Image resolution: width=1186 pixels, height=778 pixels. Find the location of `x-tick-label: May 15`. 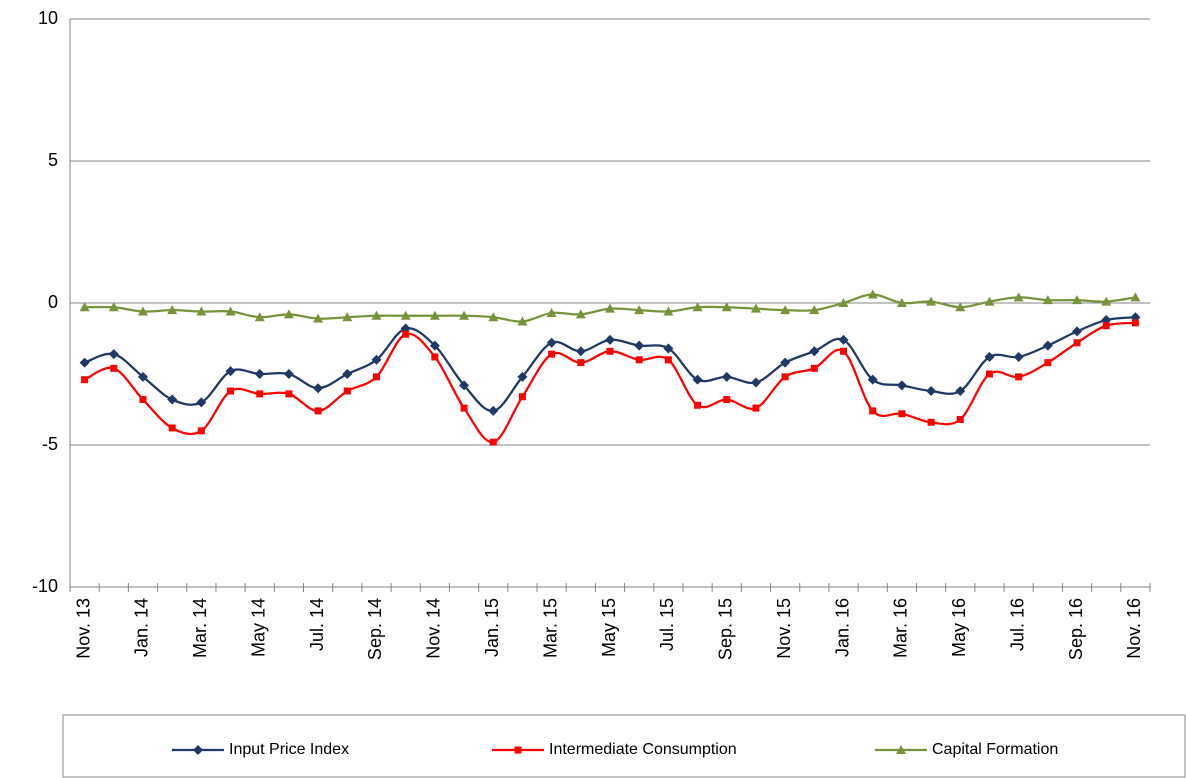

x-tick-label: May 15 is located at coordinates (609, 627).